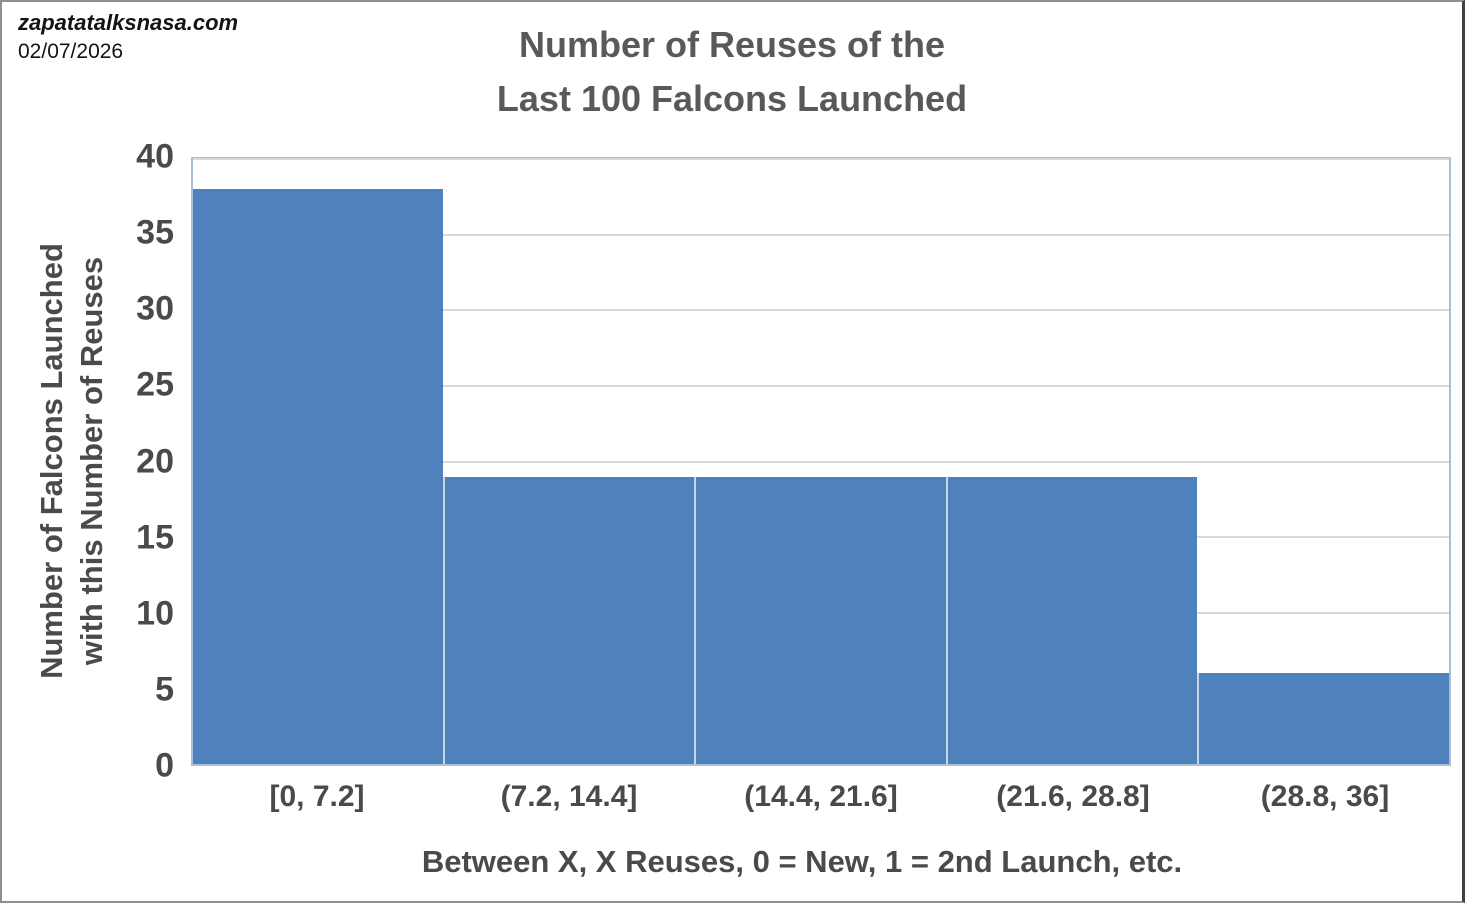 This screenshot has width=1465, height=903. Describe the element at coordinates (128, 22) in the screenshot. I see `watermark-site: zapatatalksnasa.com` at that location.